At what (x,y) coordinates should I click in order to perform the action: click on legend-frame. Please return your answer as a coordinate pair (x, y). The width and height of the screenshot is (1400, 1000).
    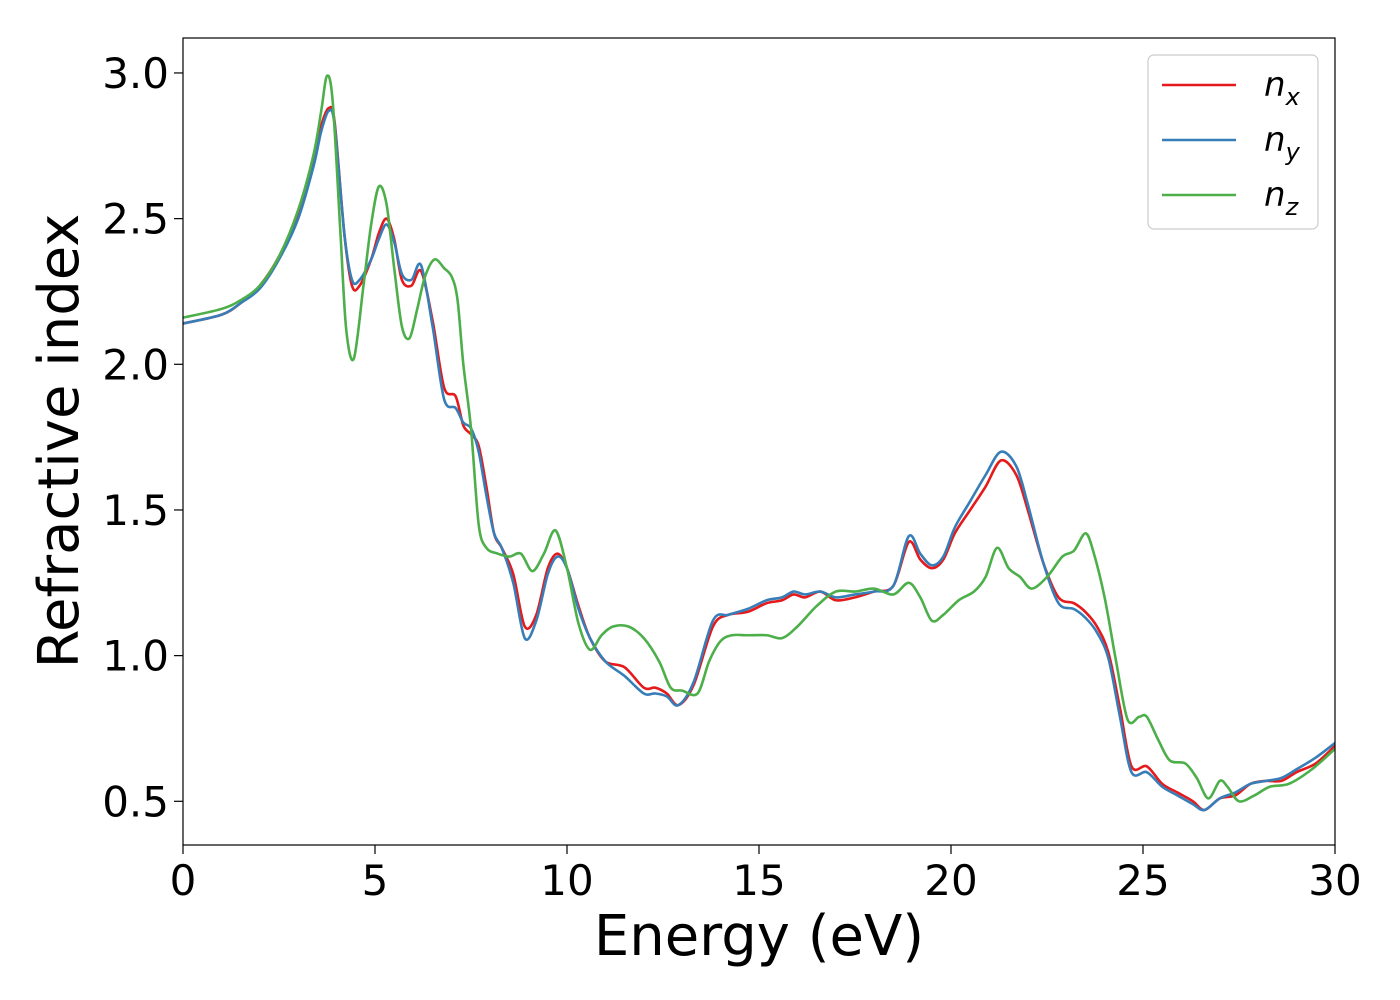
    Looking at the image, I should click on (1233, 142).